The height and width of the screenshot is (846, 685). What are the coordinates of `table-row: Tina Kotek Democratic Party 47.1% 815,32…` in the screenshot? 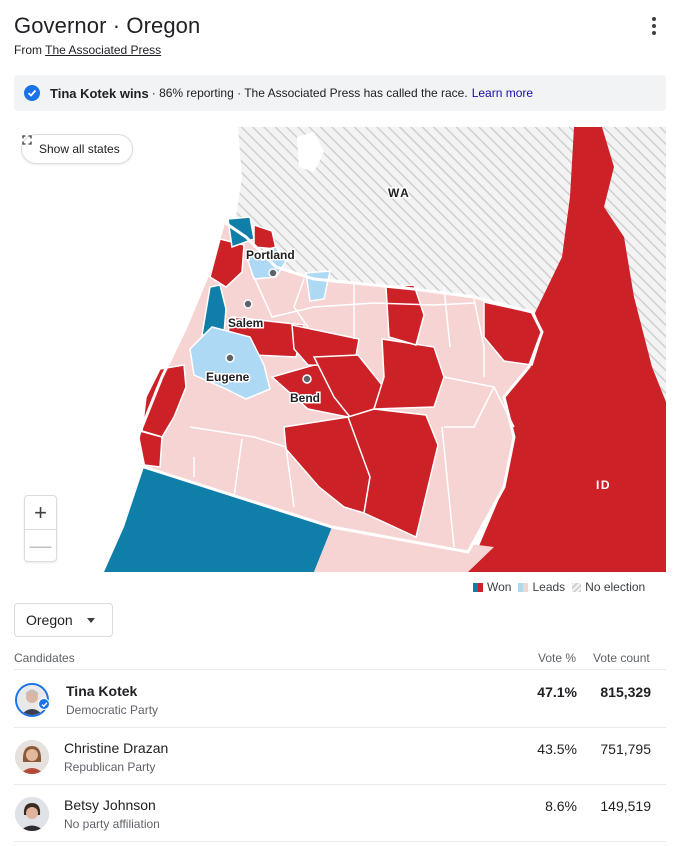 It's located at (340, 699).